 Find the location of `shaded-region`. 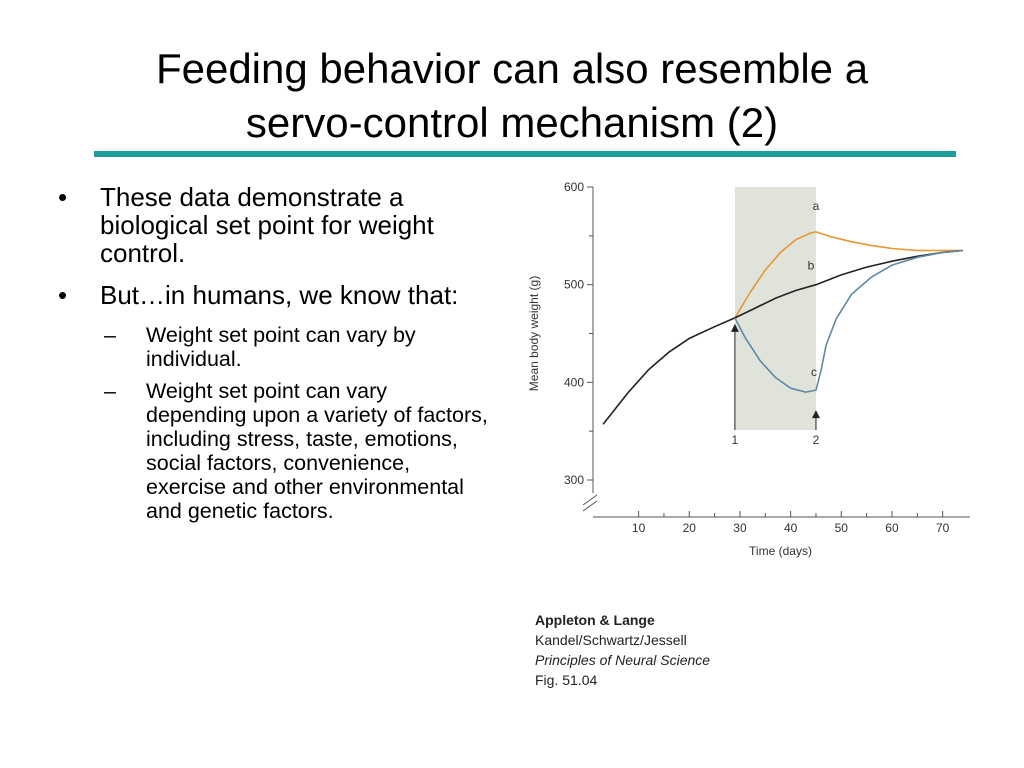

shaded-region is located at coordinates (775, 308).